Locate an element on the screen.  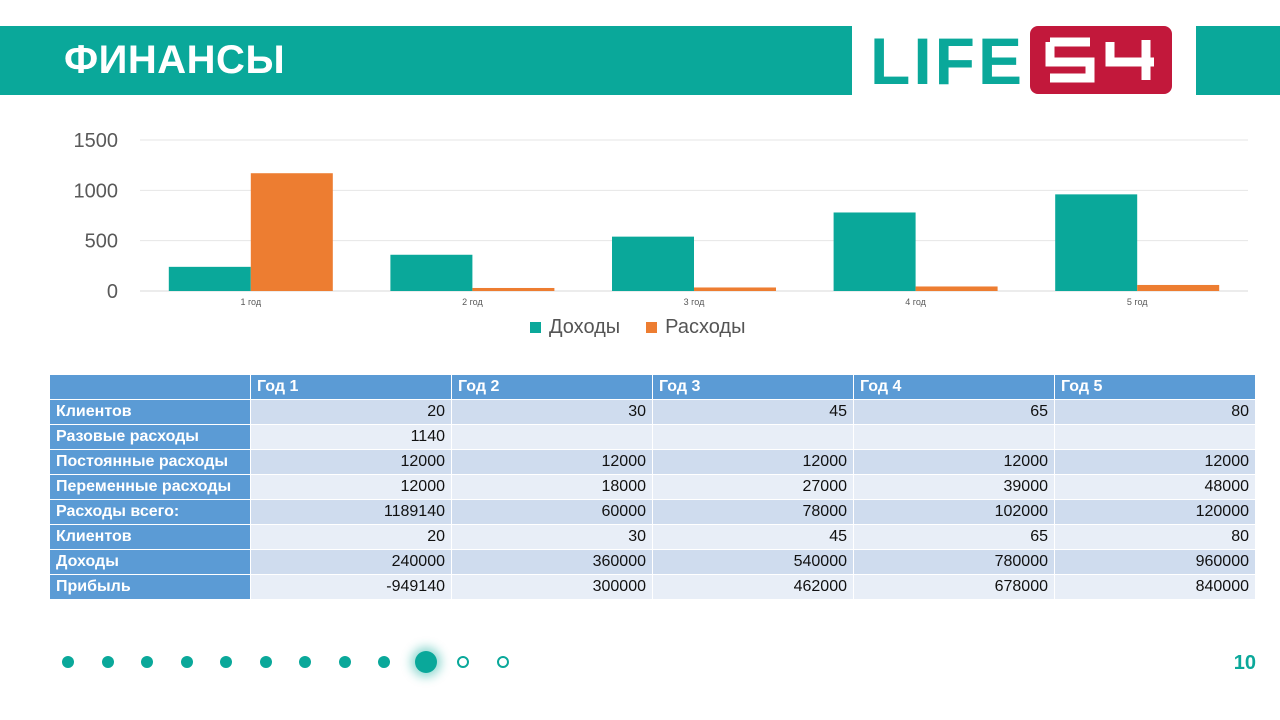
row-label: Разовые расходы is located at coordinates (150, 437).